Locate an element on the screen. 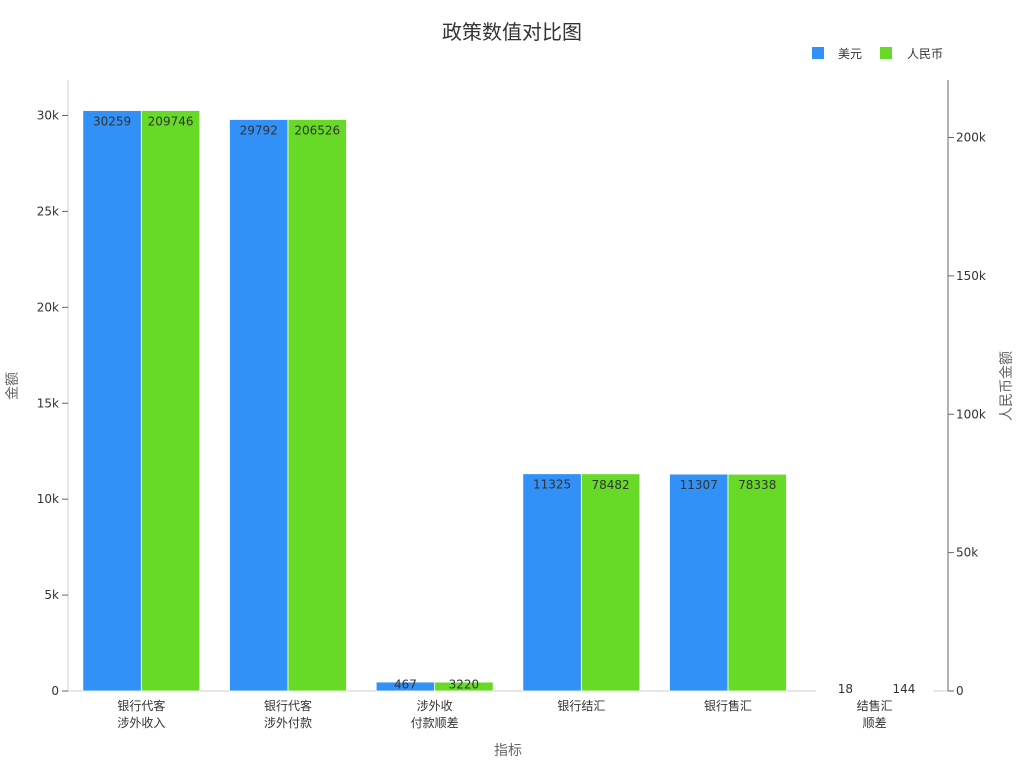 The height and width of the screenshot is (768, 1024). x-axis-category-label-line: 银行售汇 is located at coordinates (728, 705).